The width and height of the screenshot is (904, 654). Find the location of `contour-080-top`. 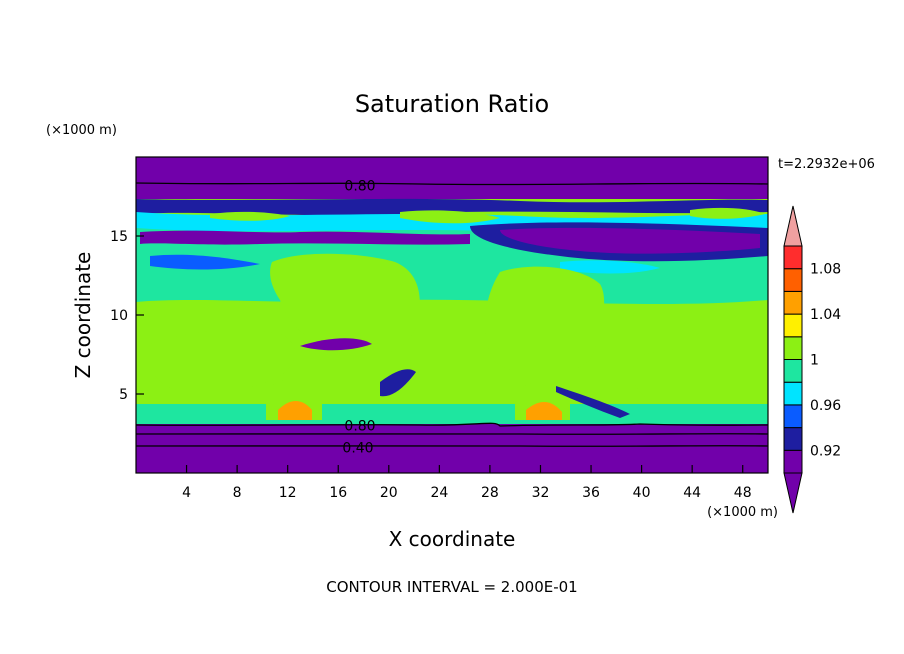

contour-080-top is located at coordinates (452, 184).